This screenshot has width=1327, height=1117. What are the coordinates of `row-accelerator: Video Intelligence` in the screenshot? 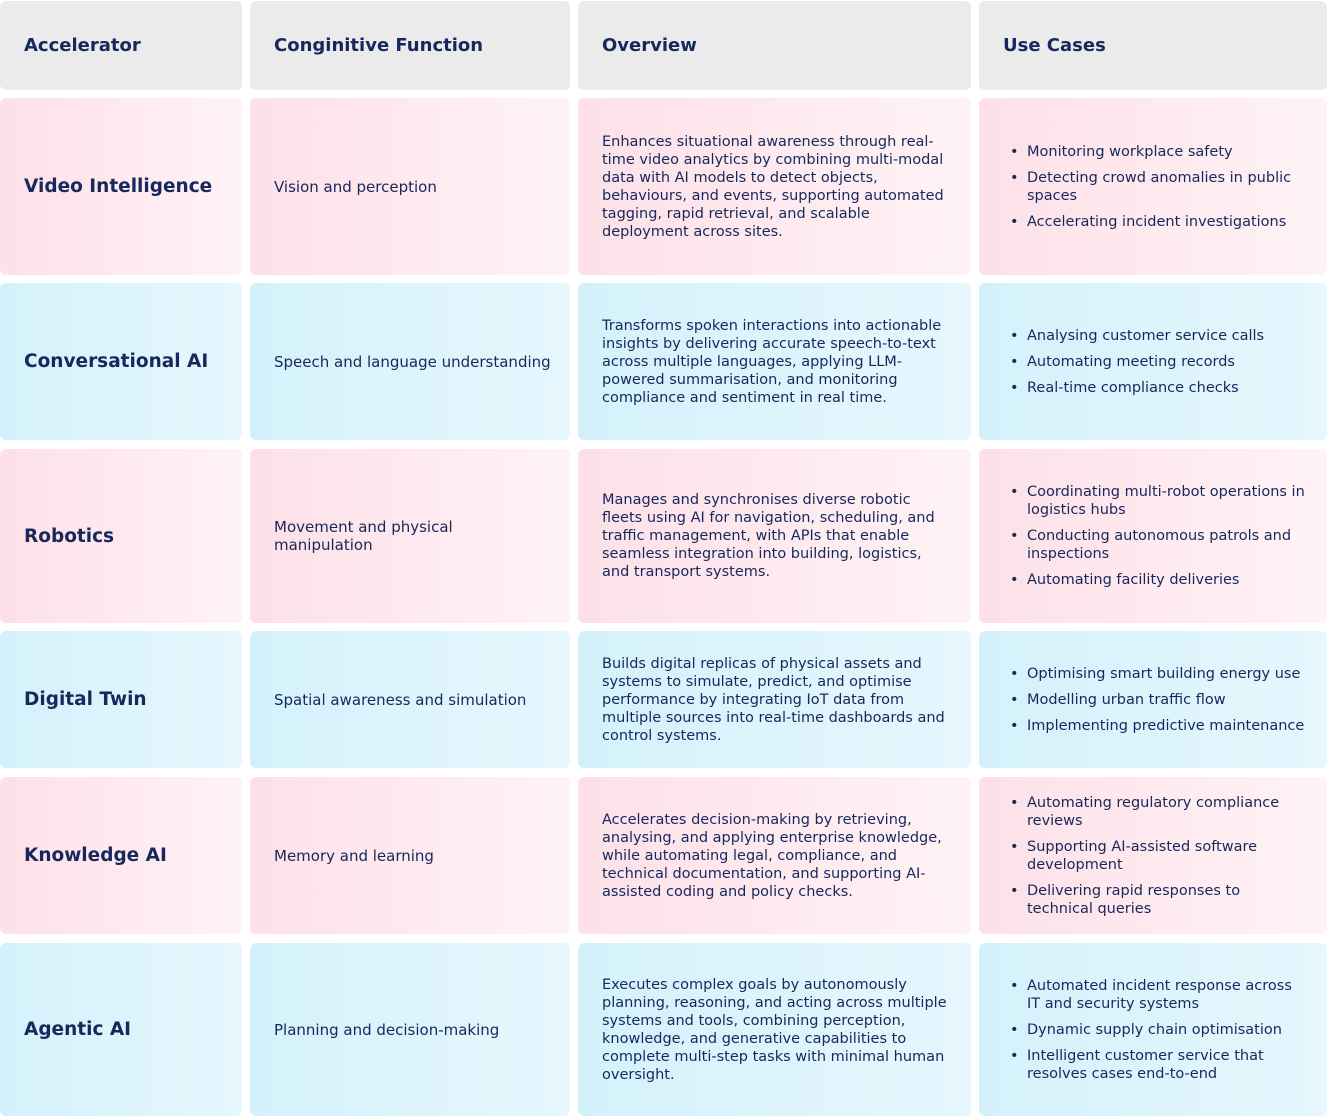 It's located at (121, 186).